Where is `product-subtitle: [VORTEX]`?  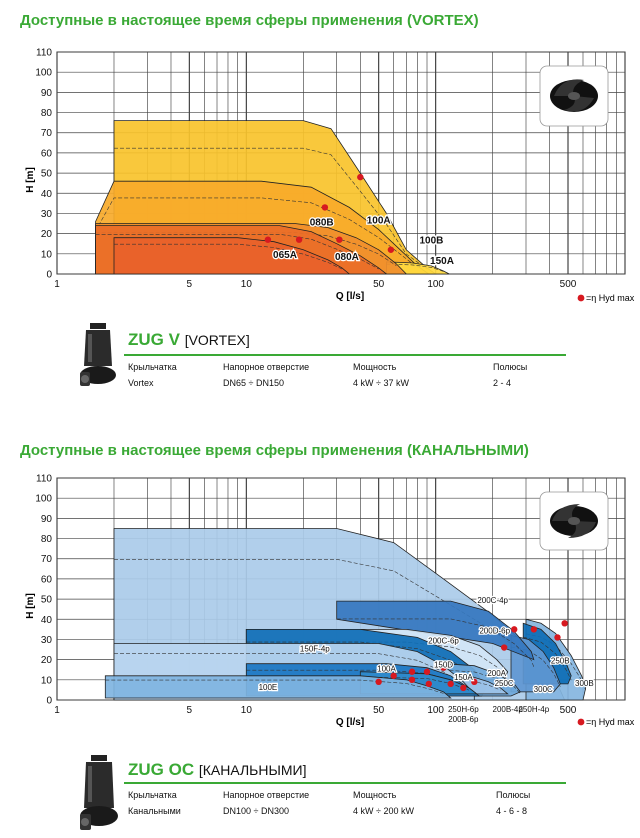
product-subtitle: [VORTEX] is located at coordinates (217, 340).